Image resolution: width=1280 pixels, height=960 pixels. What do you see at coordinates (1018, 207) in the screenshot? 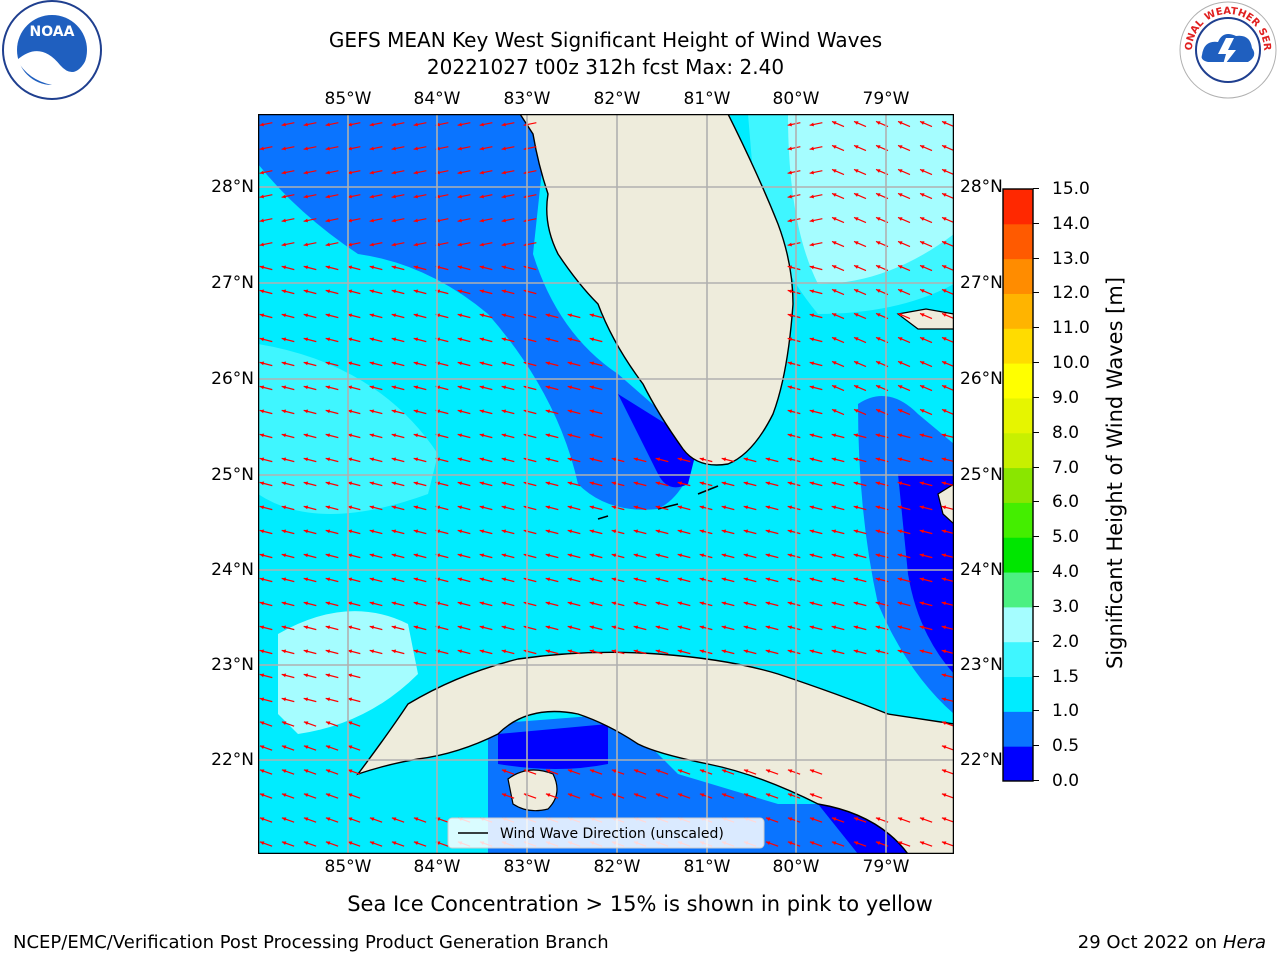
I see `colorbar-segment` at bounding box center [1018, 207].